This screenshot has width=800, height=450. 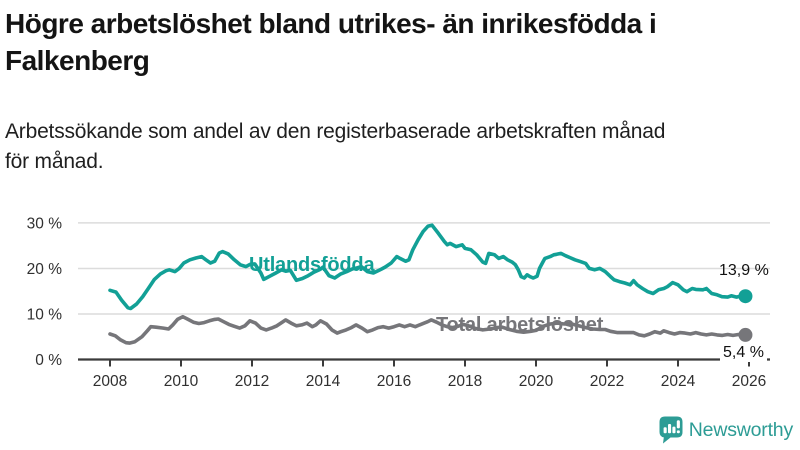 What do you see at coordinates (671, 430) in the screenshot?
I see `newsworthy-chart-bubble-icon` at bounding box center [671, 430].